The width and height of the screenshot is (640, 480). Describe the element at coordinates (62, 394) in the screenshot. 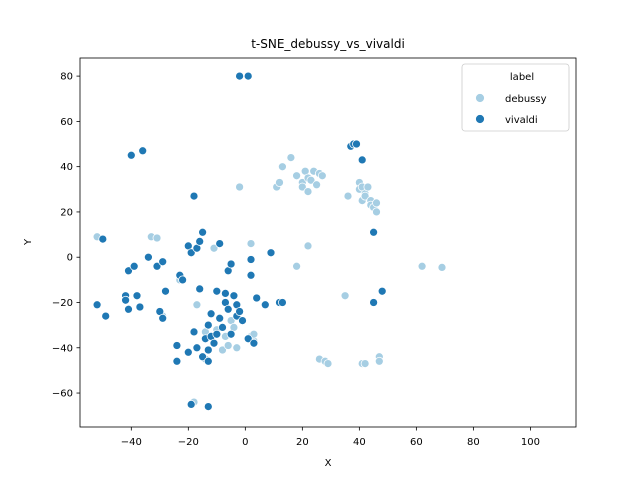

I see `y-tick-label: −60` at that location.